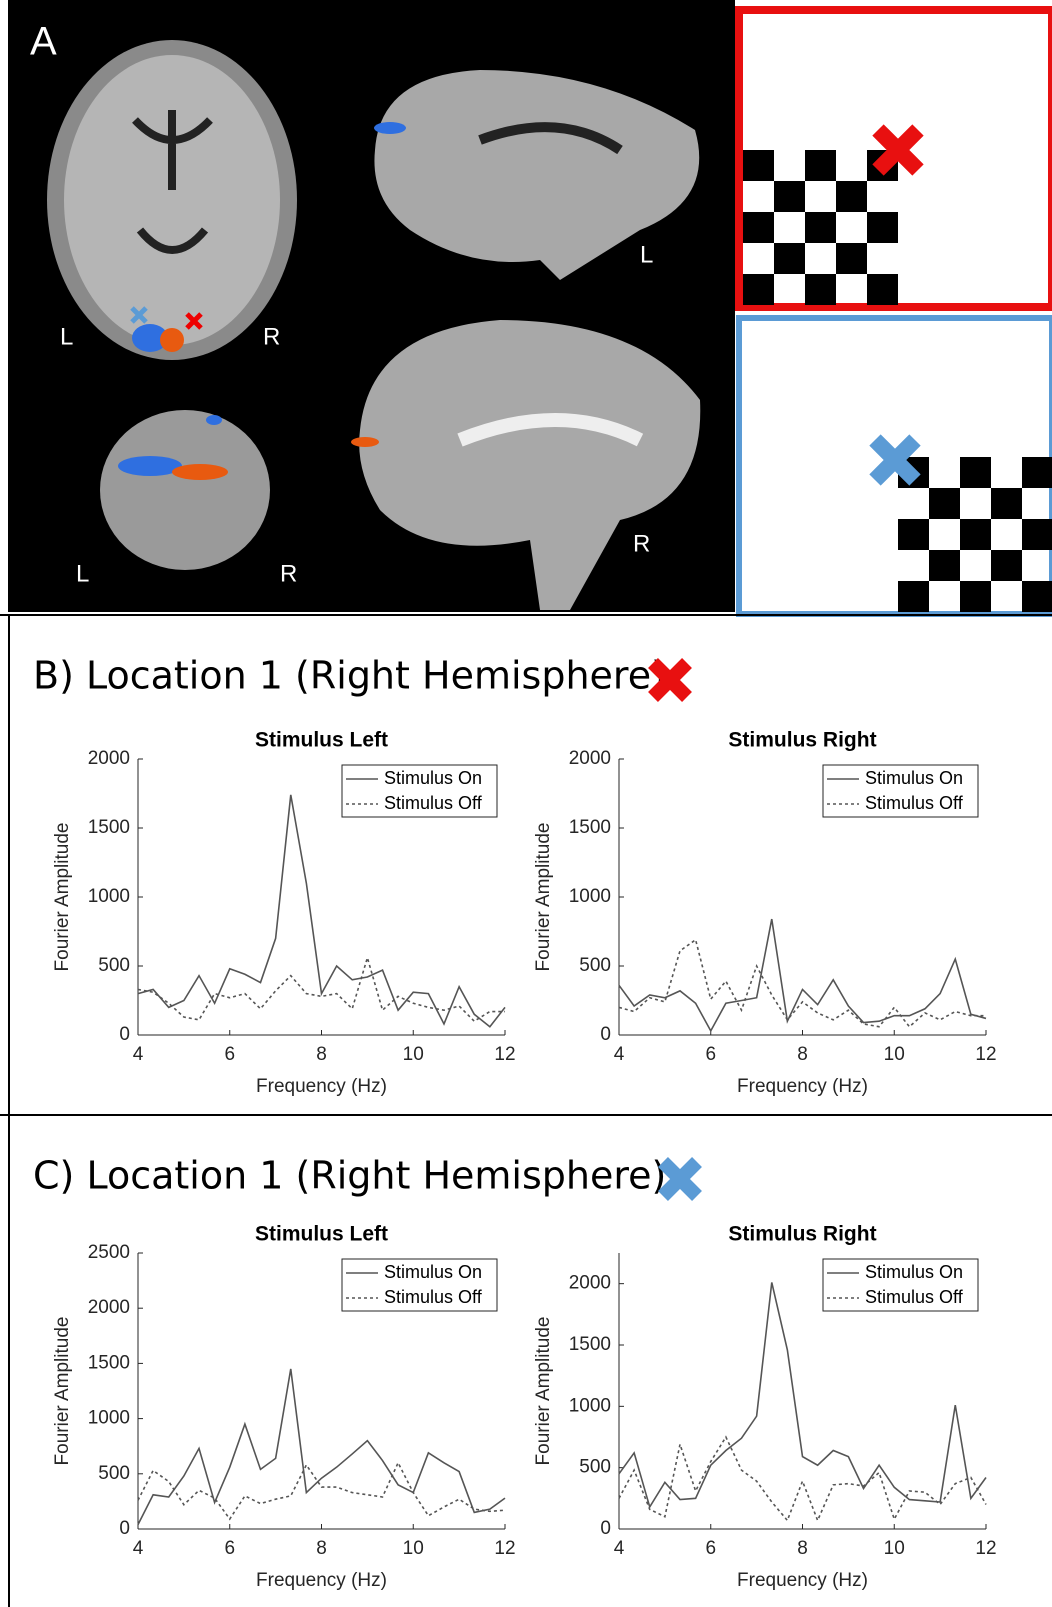  What do you see at coordinates (349, 1176) in the screenshot?
I see `section-heading: C) Location 1 (Right Hemisphere)` at bounding box center [349, 1176].